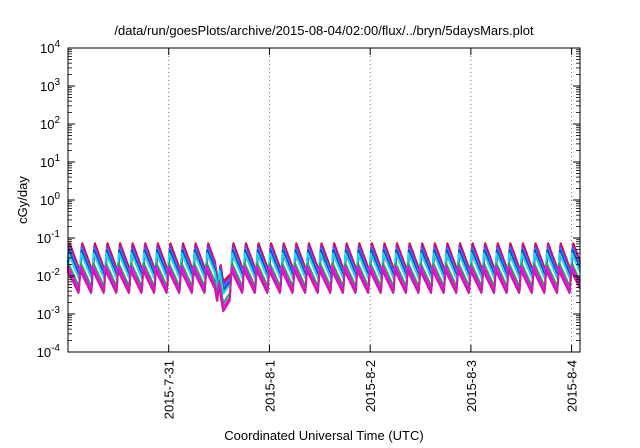  What do you see at coordinates (471, 386) in the screenshot?
I see `x-tick-label: 2015-8-3` at bounding box center [471, 386].